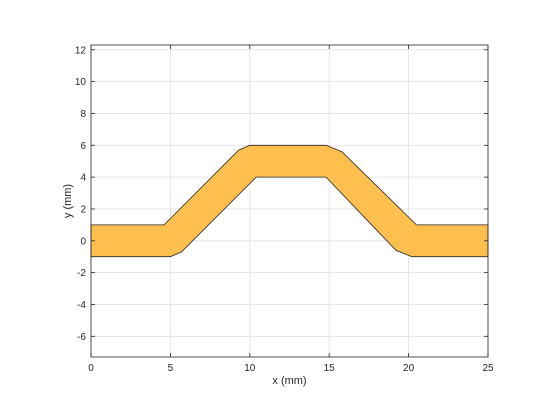  Describe the element at coordinates (250, 368) in the screenshot. I see `x-tick-label: 10` at that location.